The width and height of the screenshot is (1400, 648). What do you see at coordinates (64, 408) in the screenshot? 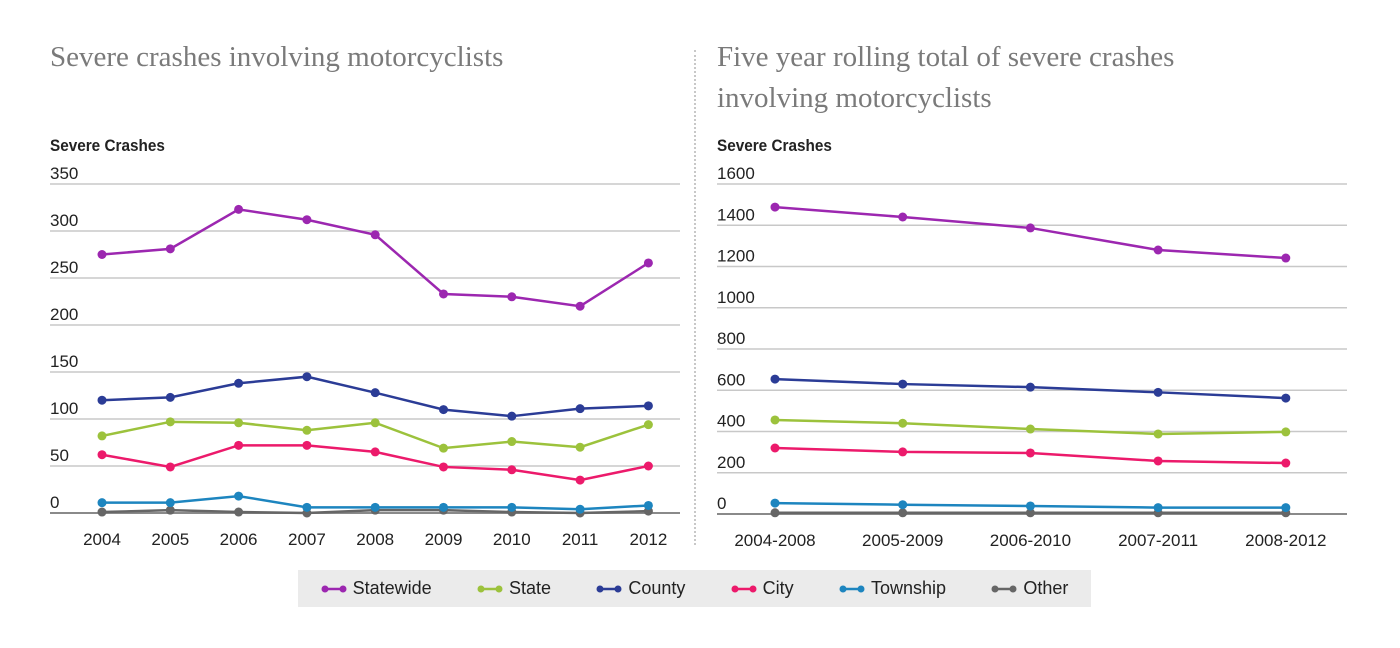
I see `y-tick-label: 100` at bounding box center [64, 408].